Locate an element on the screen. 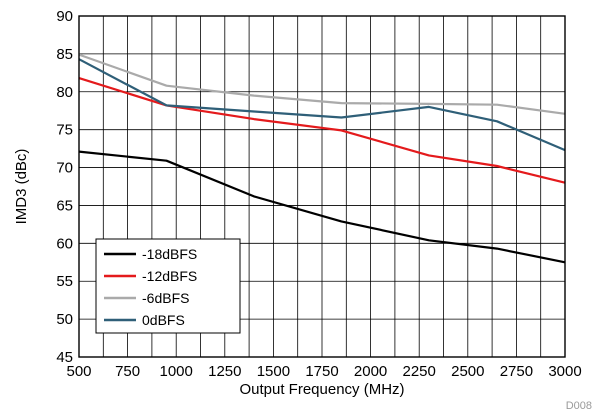 Image resolution: width=592 pixels, height=412 pixels. y-tick-label: 65 is located at coordinates (64, 205).